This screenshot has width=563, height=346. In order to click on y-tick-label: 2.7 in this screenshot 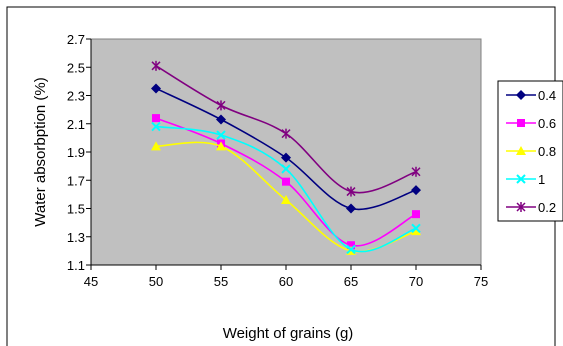, I will do `click(76, 39)`.